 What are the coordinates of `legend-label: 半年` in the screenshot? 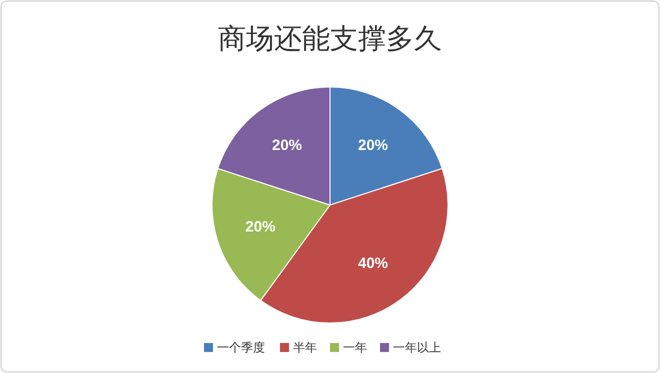 It's located at (305, 347).